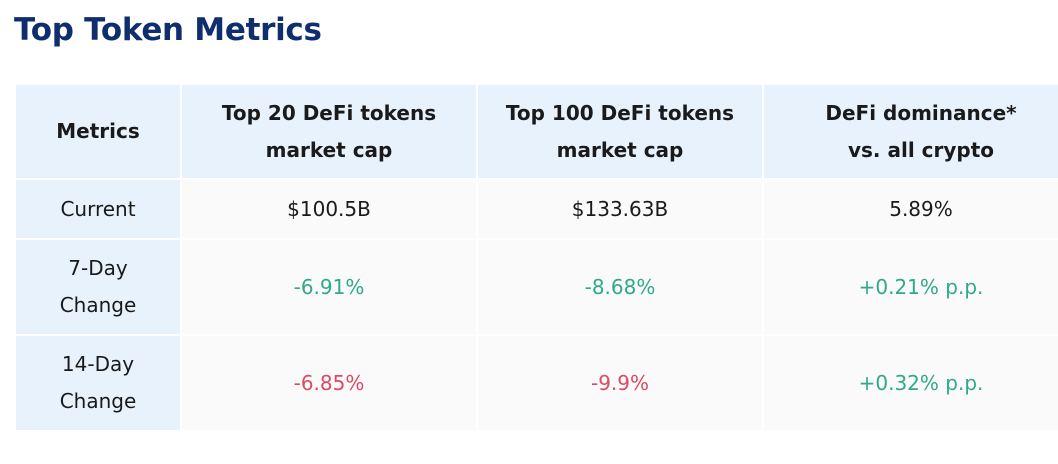 Image resolution: width=1058 pixels, height=464 pixels. I want to click on page-title: Top Token Metrics, so click(168, 30).